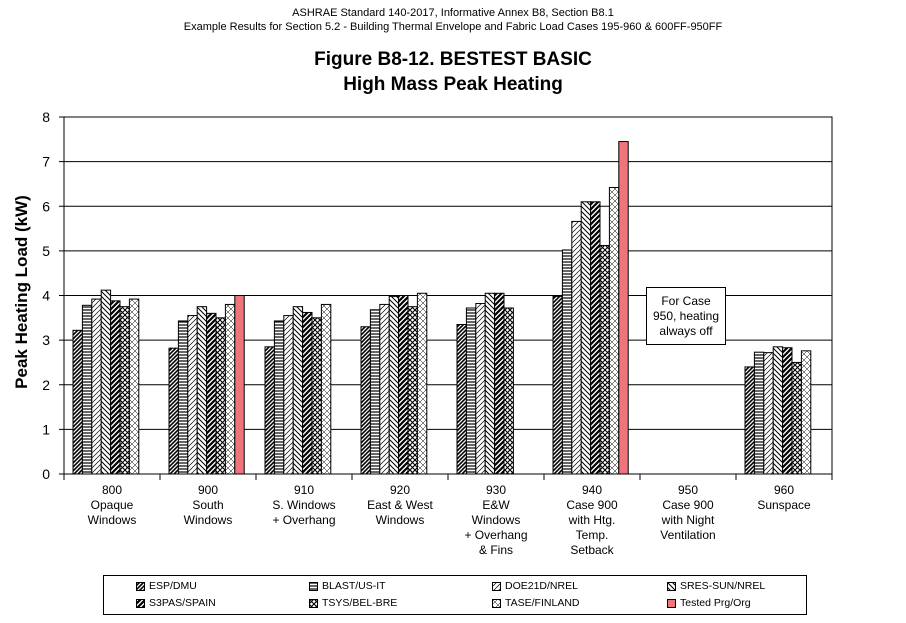  What do you see at coordinates (354, 586) in the screenshot?
I see `legend-label: BLAST/US-IT` at bounding box center [354, 586].